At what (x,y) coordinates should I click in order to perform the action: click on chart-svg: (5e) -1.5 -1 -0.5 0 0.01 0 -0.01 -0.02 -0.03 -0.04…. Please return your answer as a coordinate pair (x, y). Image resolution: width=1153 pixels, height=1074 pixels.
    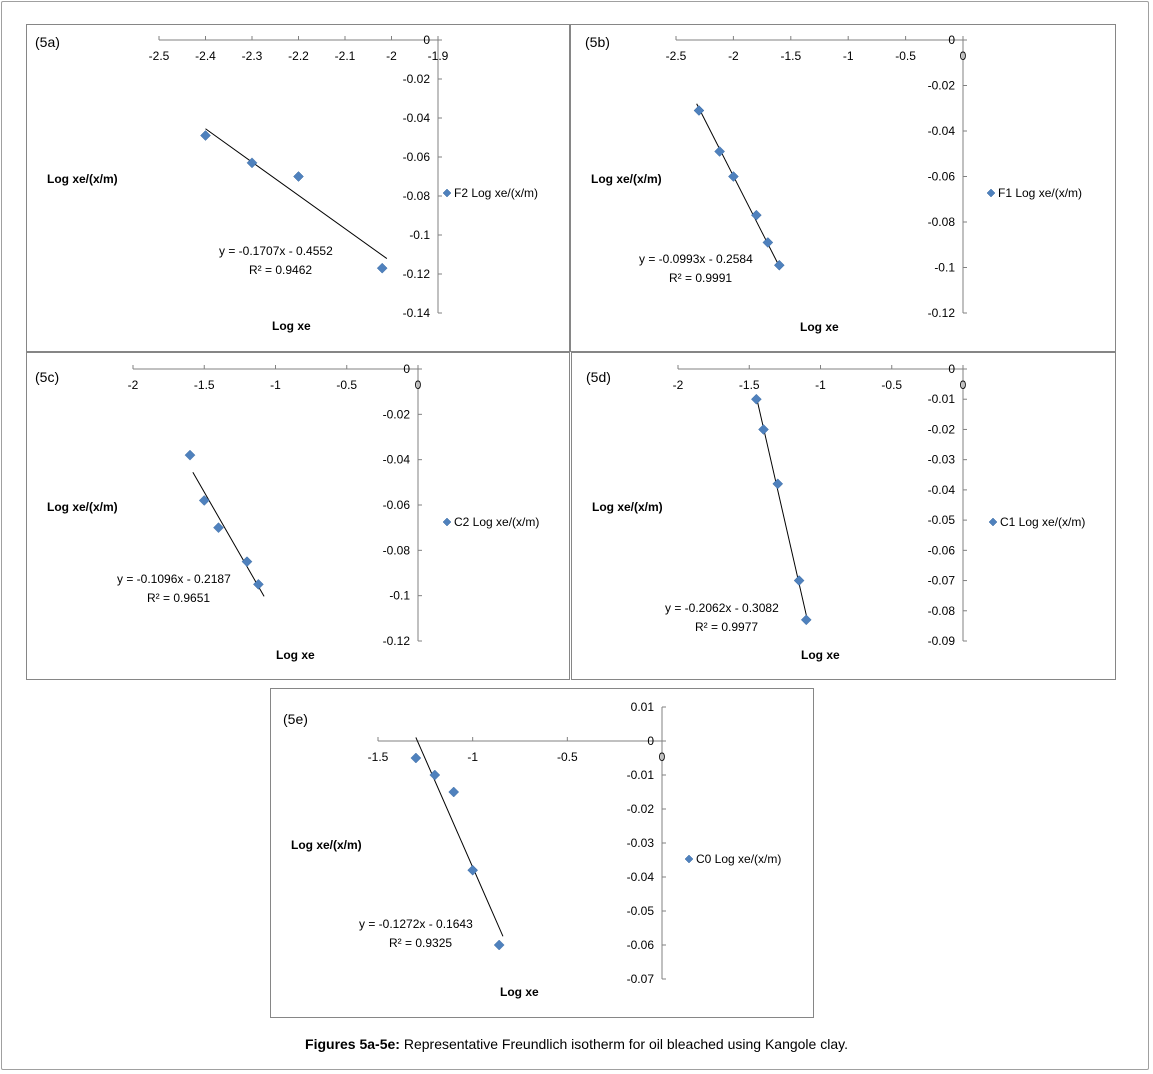
    Looking at the image, I should click on (532, 849).